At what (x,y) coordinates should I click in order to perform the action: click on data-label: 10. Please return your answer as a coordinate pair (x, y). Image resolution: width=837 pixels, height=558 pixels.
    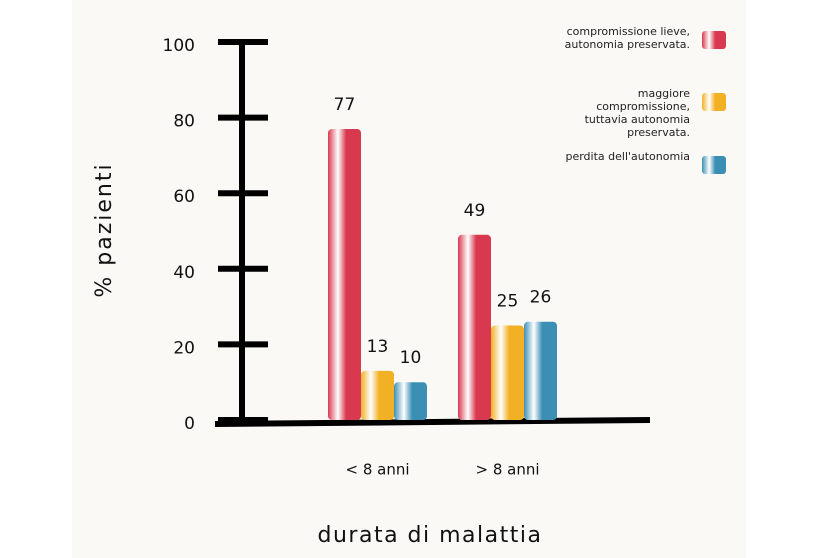
    Looking at the image, I should click on (411, 358).